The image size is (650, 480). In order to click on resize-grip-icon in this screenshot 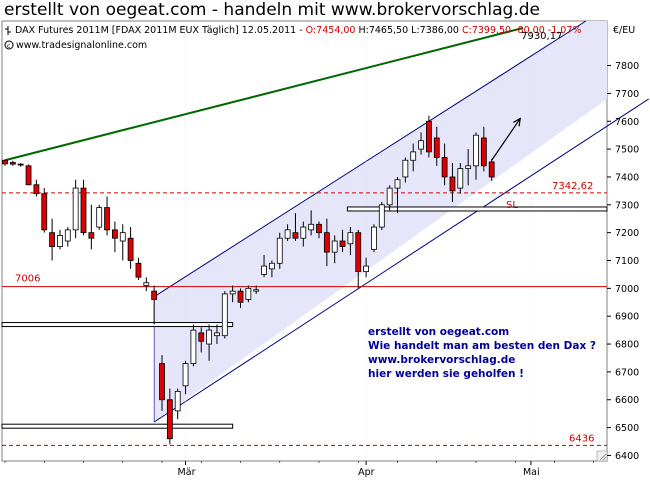, I will do `click(602, 456)`.